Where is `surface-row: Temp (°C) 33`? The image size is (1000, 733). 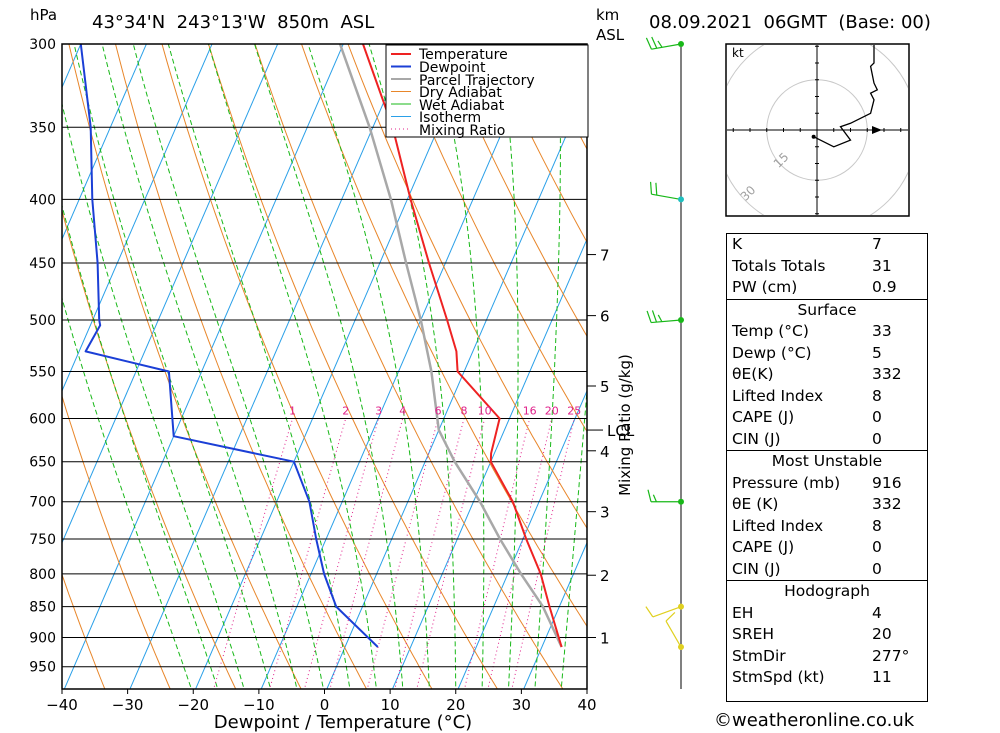 surface-row: Temp (°C) 33 is located at coordinates (827, 332).